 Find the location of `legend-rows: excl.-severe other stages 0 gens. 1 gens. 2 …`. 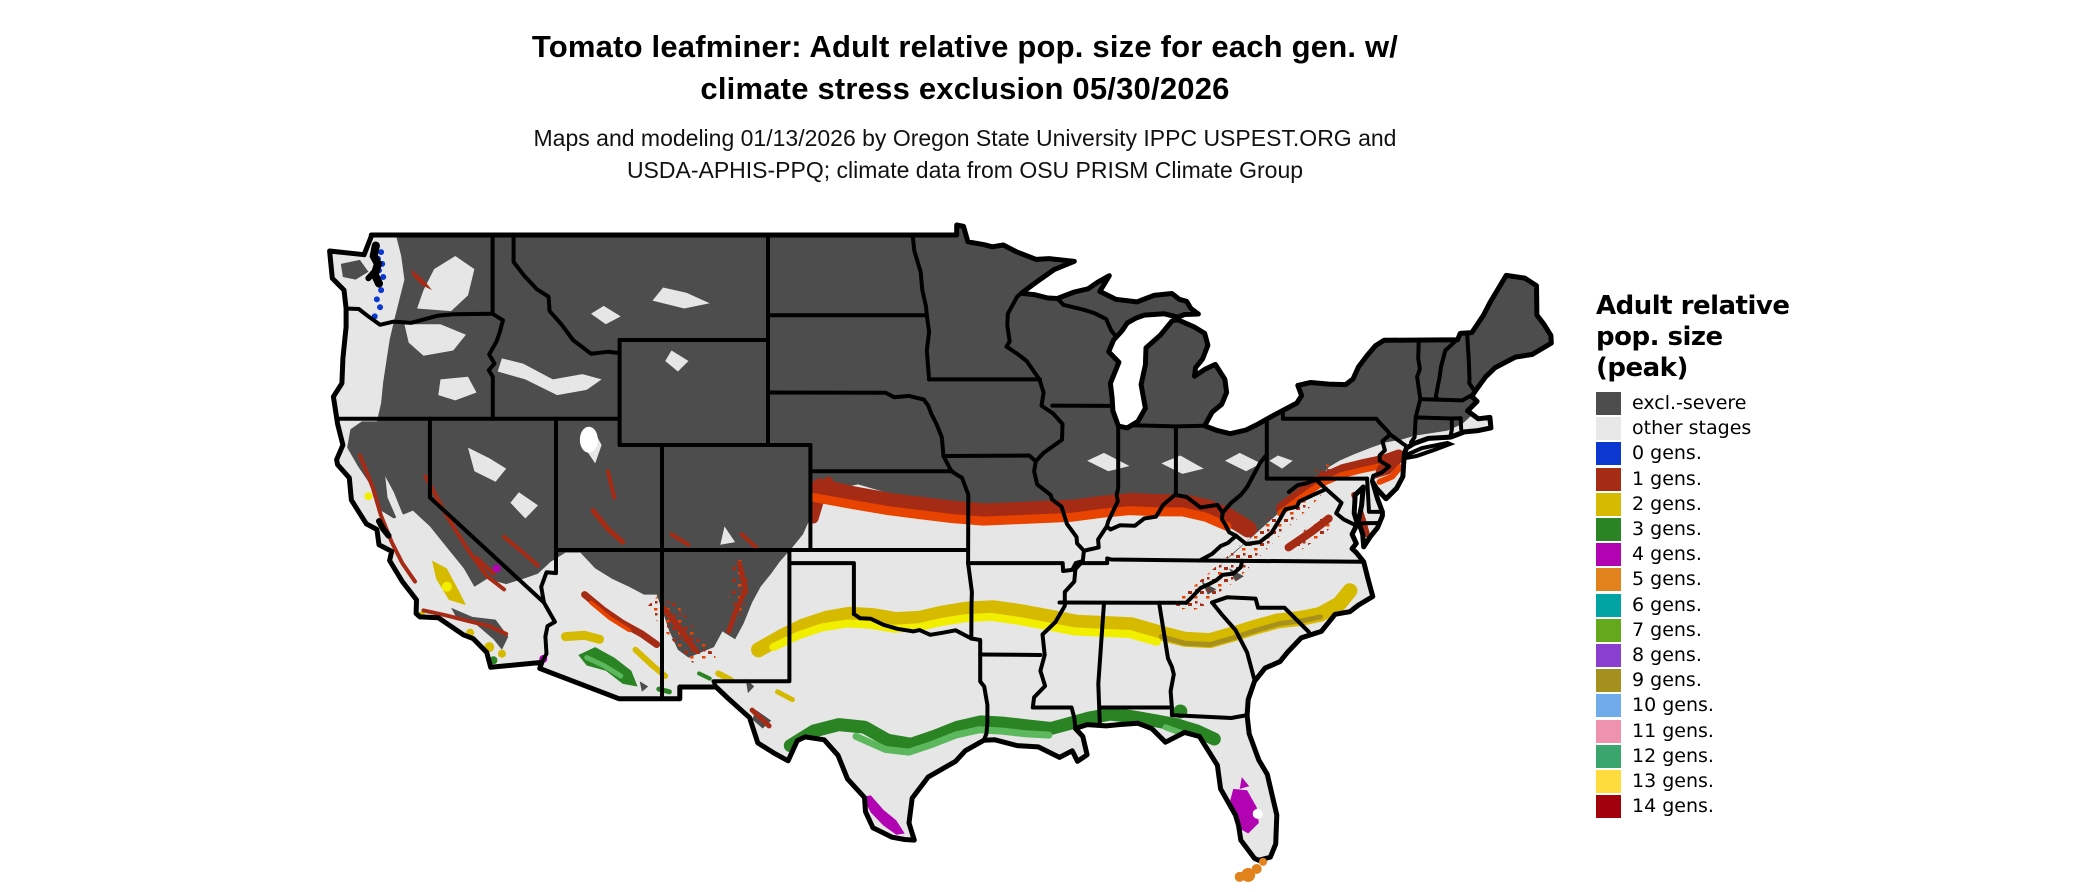

legend-rows: excl.-severe other stages 0 gens. 1 gens. 2 … is located at coordinates (1761, 605).